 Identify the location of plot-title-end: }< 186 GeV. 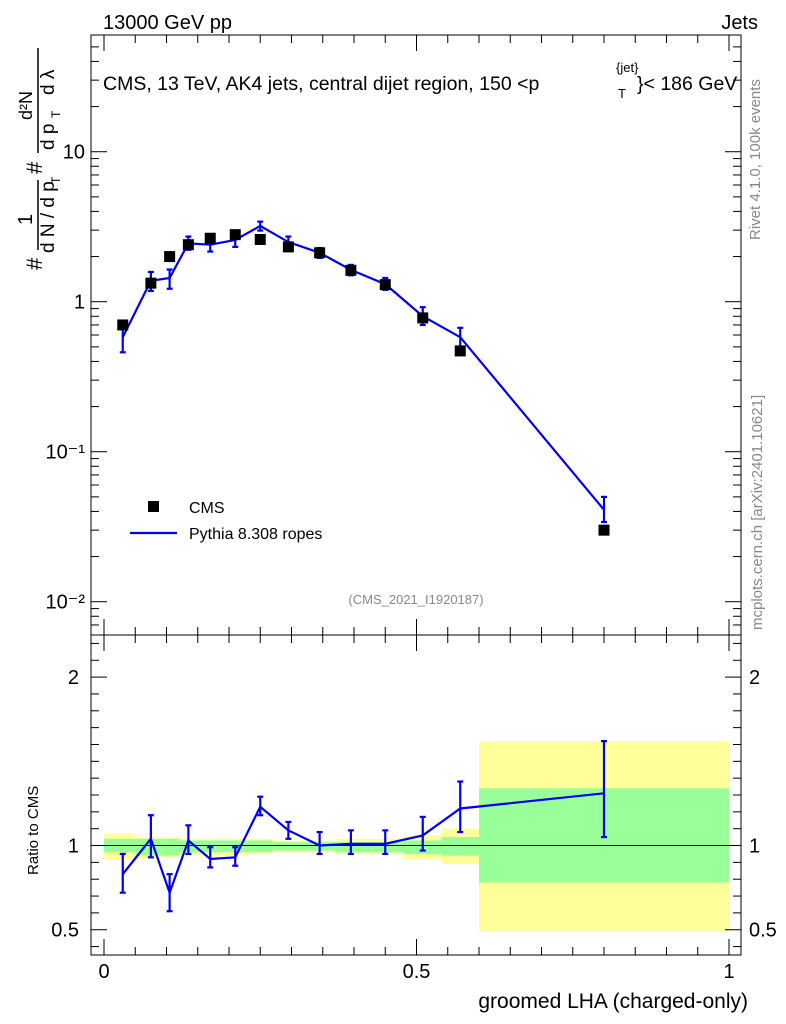
(687, 84).